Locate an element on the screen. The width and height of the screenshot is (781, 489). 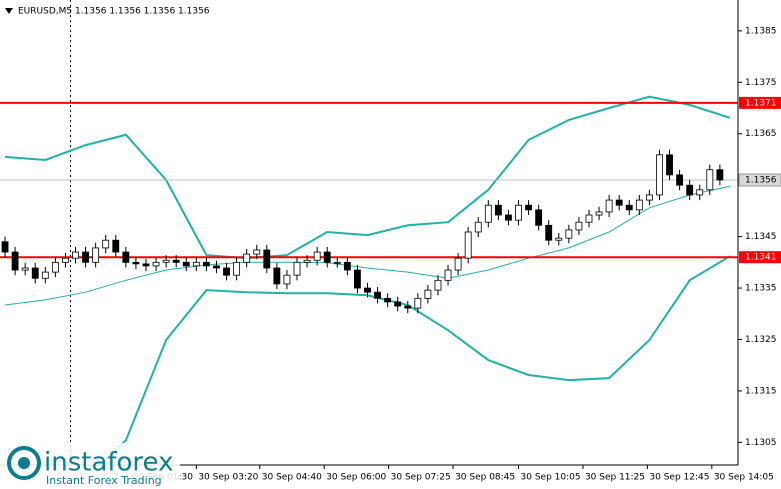
y-tick-label: 1.1325 is located at coordinates (761, 340).